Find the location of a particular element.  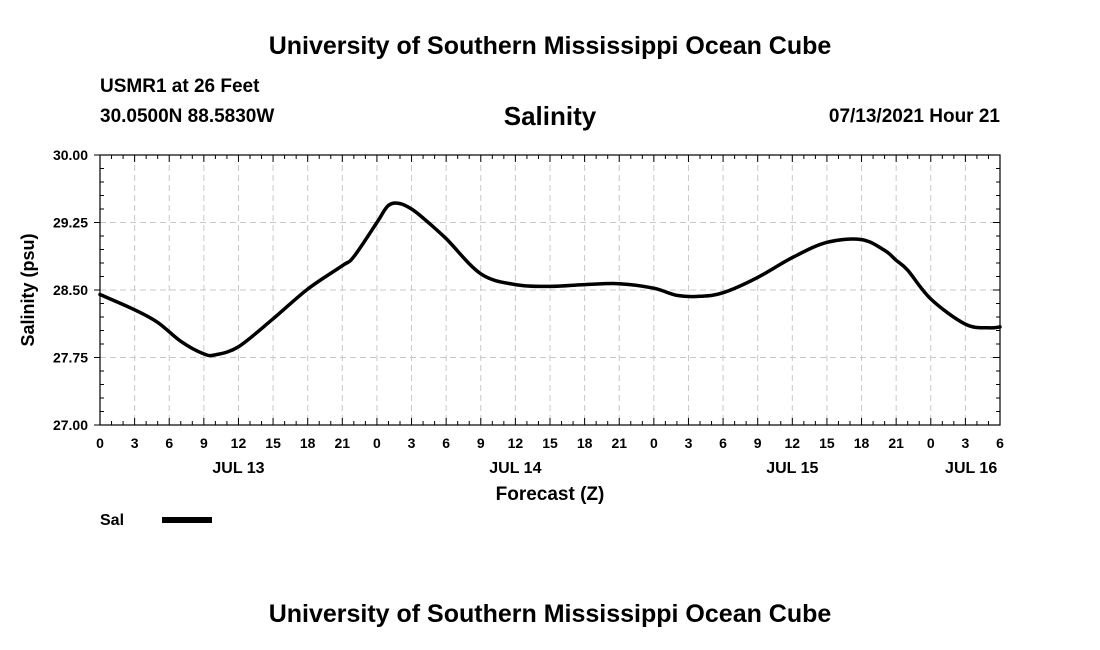

y-axis-label: Salinity (psu) is located at coordinates (28, 289).